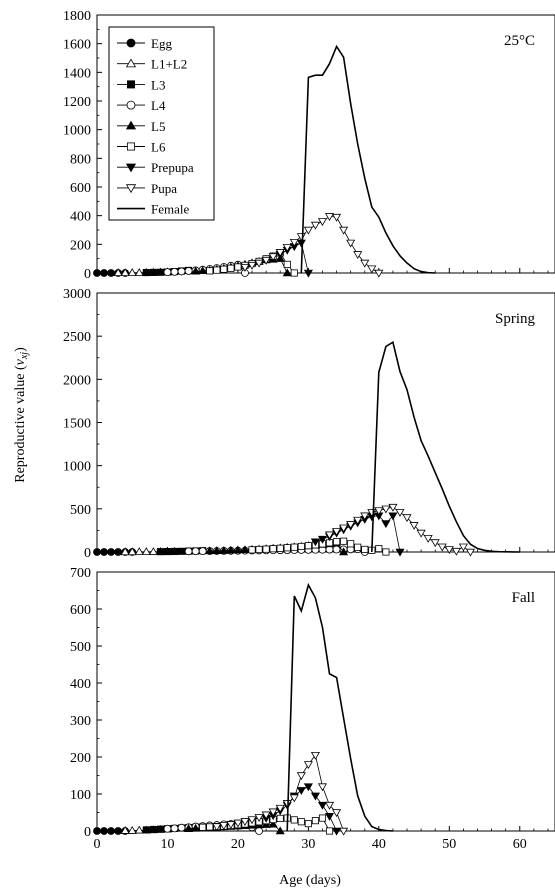  I want to click on legend-label: Female, so click(170, 209).